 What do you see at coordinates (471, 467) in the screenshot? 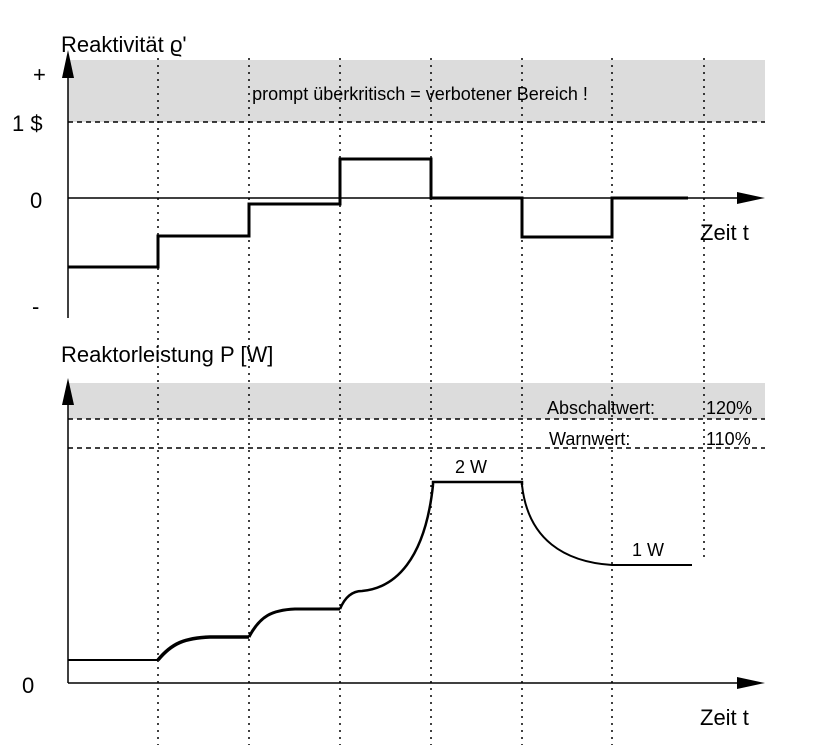
I see `peak-power-label: 2 W` at bounding box center [471, 467].